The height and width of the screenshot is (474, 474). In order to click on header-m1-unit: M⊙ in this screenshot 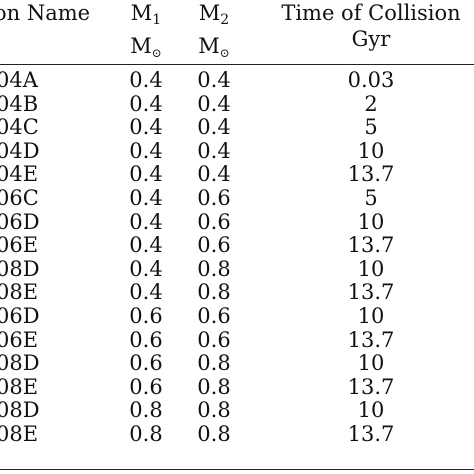, I will do `click(146, 49)`.